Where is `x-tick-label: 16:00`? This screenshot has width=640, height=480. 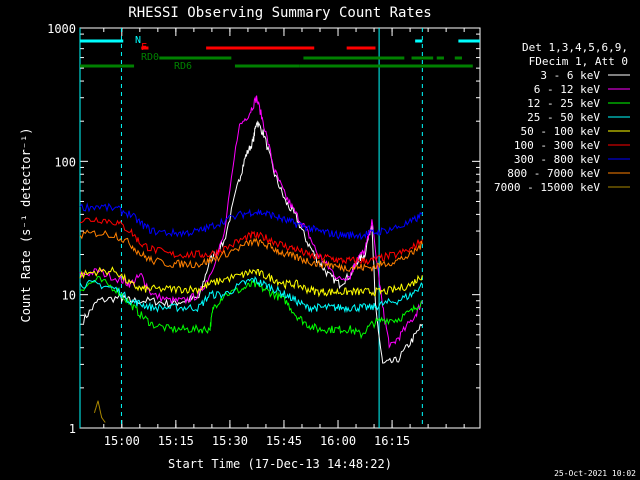
x-tick-label: 16:00 is located at coordinates (338, 441).